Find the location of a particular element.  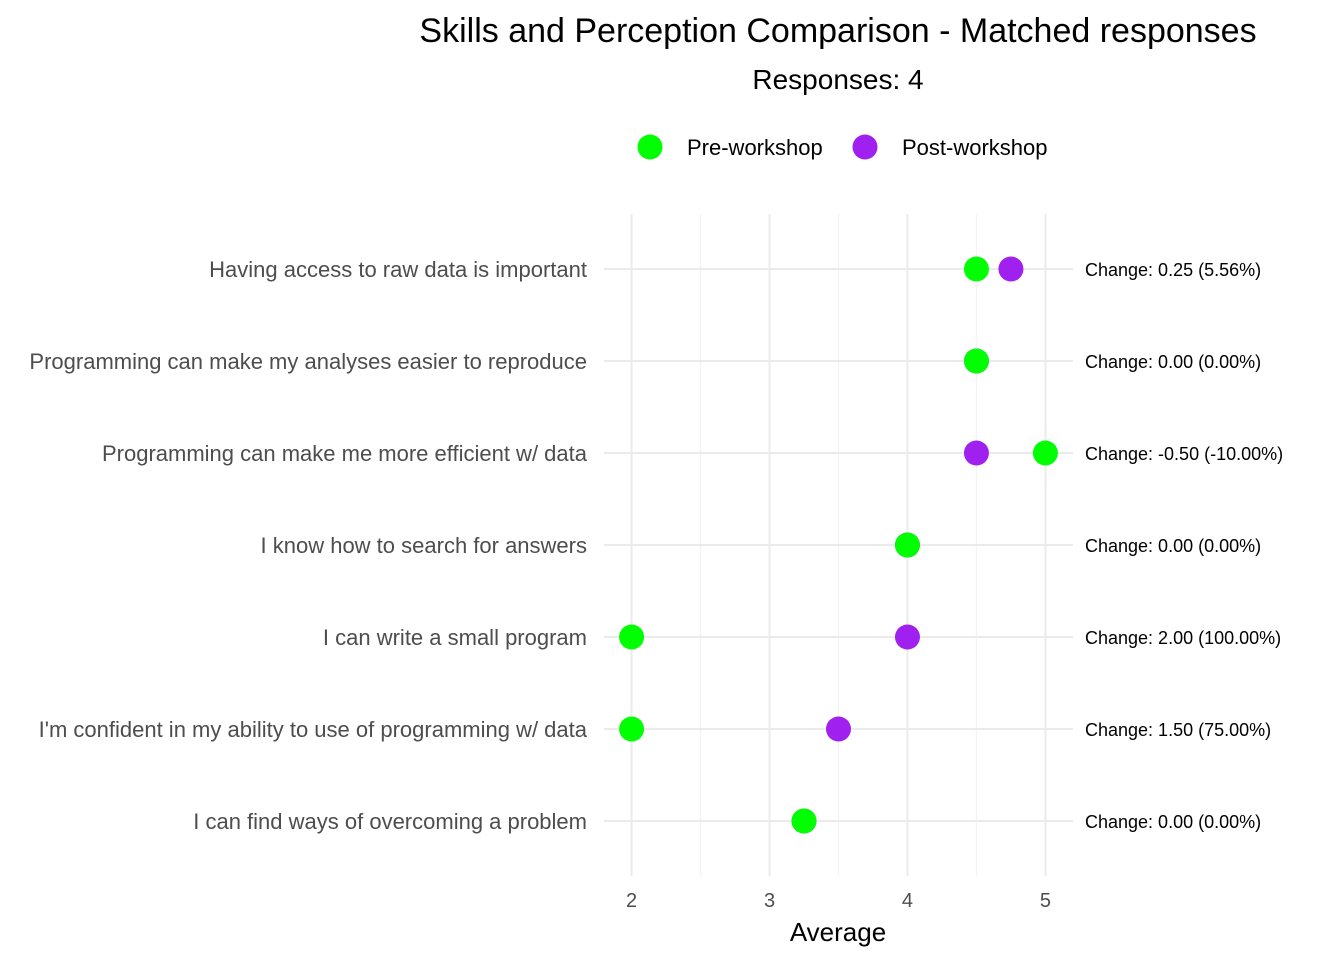

legend: Pre-workshop Post-workshop is located at coordinates (842, 147).